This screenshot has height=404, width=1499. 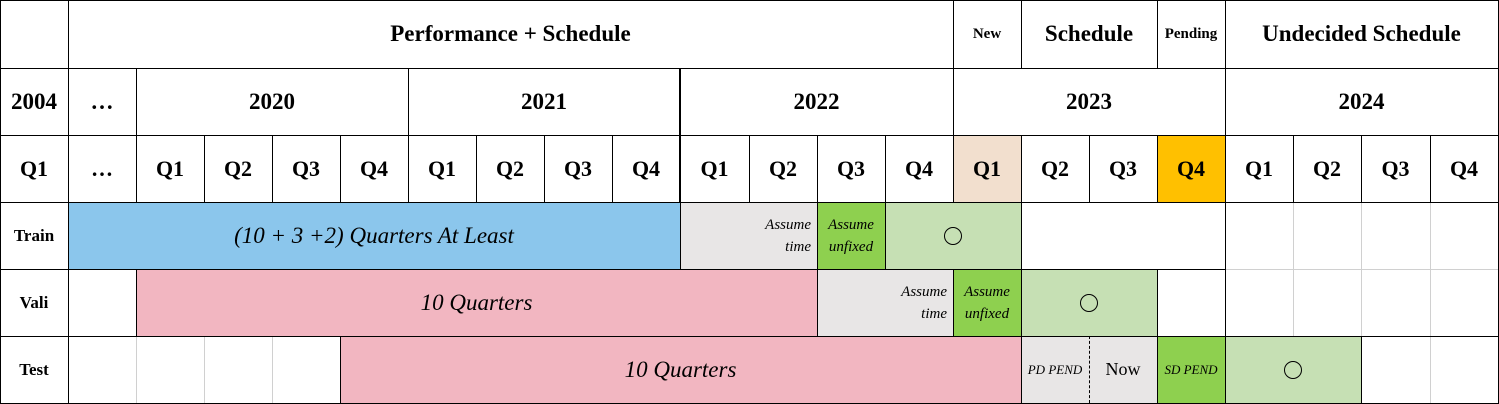 I want to click on year-2024: 2024, so click(x=1361, y=101).